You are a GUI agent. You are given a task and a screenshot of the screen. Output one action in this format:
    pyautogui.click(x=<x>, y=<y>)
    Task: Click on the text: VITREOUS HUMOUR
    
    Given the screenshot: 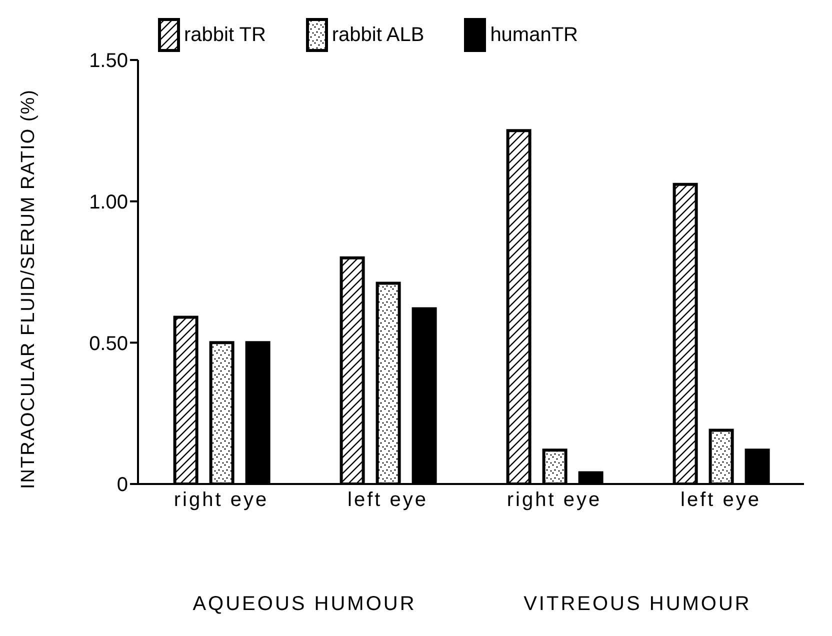 What is the action you would take?
    pyautogui.click(x=638, y=604)
    